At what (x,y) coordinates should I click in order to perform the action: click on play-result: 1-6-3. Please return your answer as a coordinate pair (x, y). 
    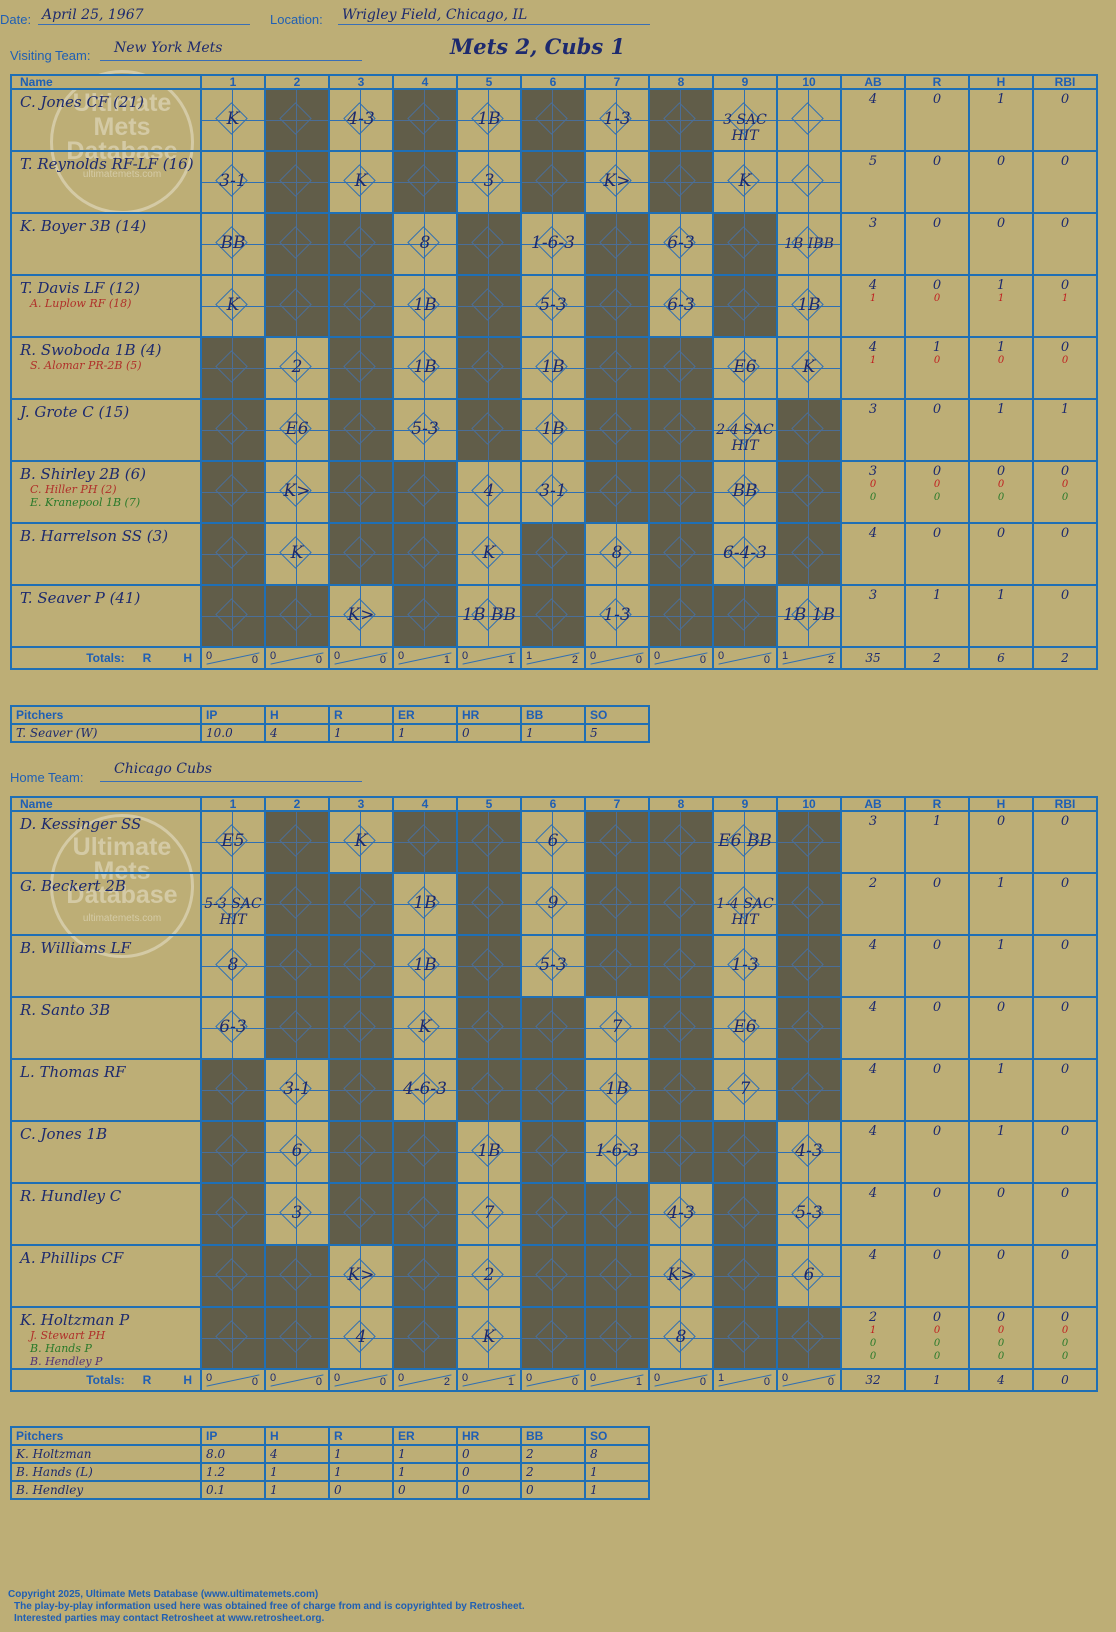
    Looking at the image, I should click on (553, 243).